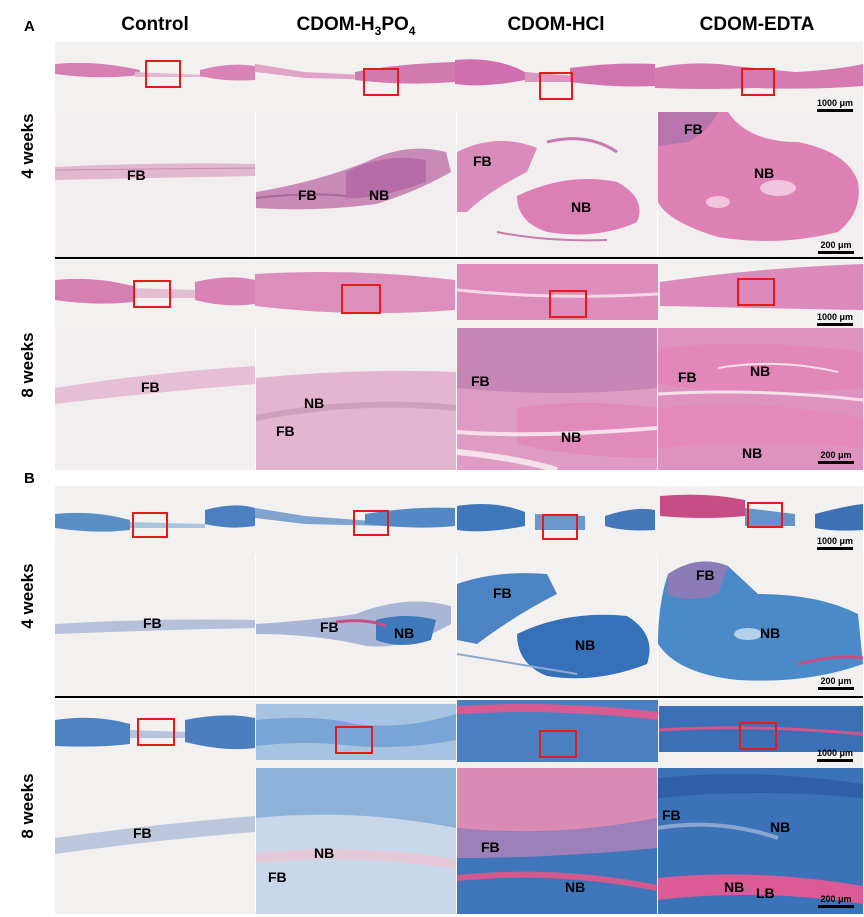 This screenshot has width=864, height=917. What do you see at coordinates (356, 841) in the screenshot?
I see `mt-8w-h3po4-high: NB FB` at bounding box center [356, 841].